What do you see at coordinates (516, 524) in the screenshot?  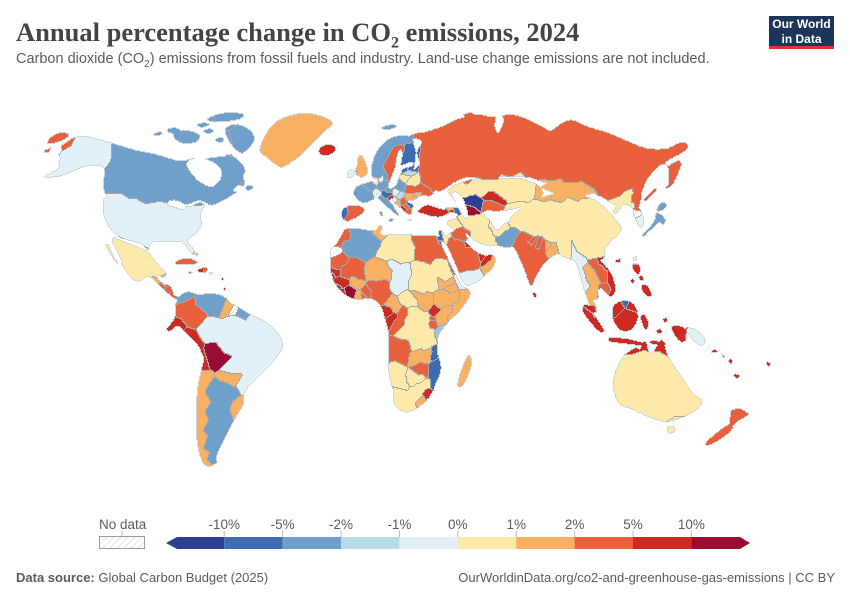 I see `svg-text: 1%` at bounding box center [516, 524].